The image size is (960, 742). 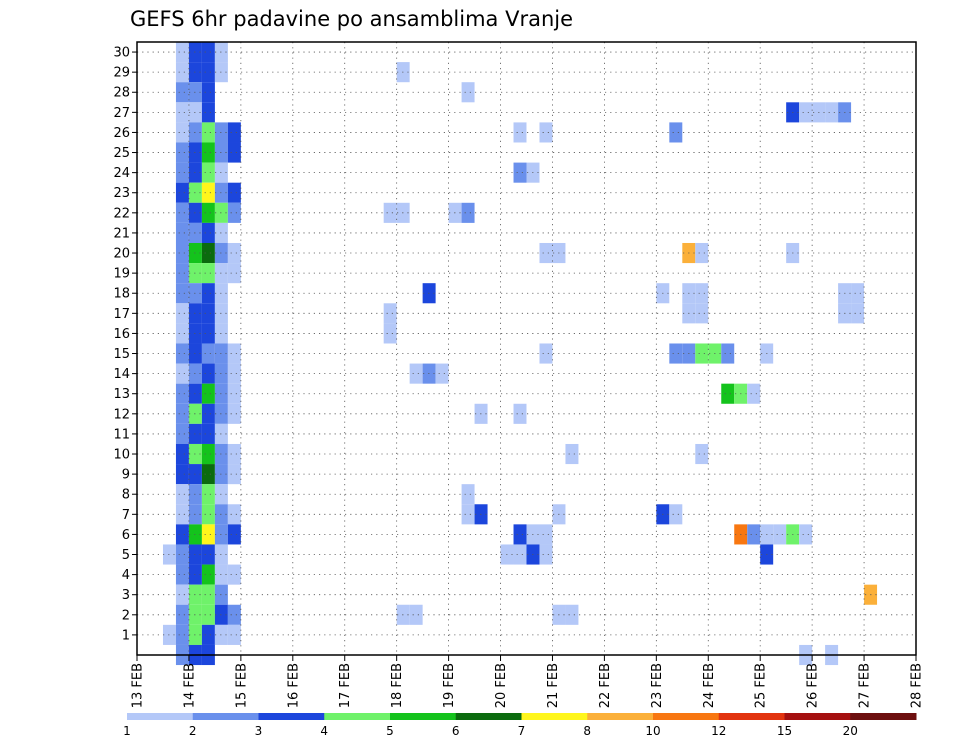 I want to click on colorbar-label: 4, so click(x=324, y=731).